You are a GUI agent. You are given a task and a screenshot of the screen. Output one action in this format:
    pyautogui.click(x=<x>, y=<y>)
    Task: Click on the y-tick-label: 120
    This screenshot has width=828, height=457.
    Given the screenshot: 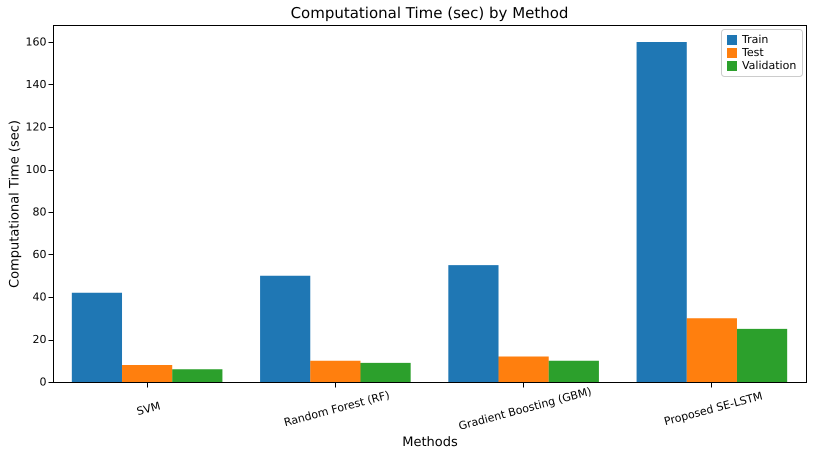 What is the action you would take?
    pyautogui.click(x=36, y=127)
    